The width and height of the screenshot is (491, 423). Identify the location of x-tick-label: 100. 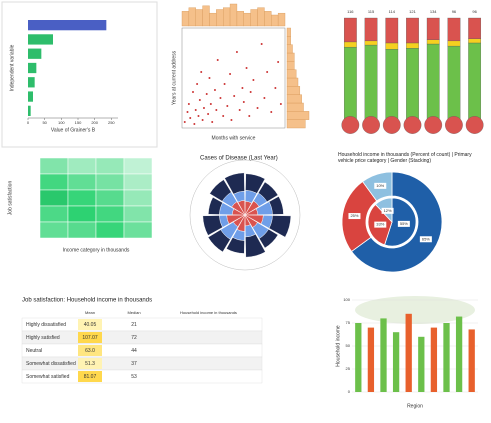
(61, 122).